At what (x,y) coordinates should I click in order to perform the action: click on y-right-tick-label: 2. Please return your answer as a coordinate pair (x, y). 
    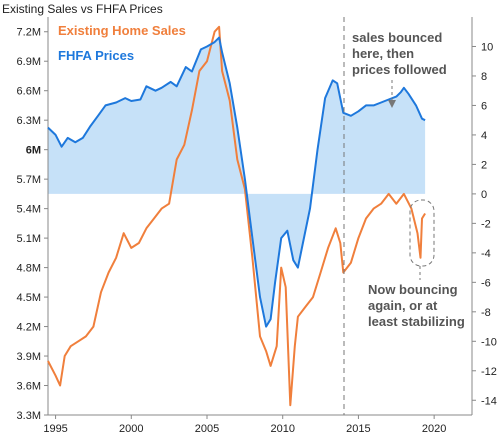
    Looking at the image, I should click on (484, 165).